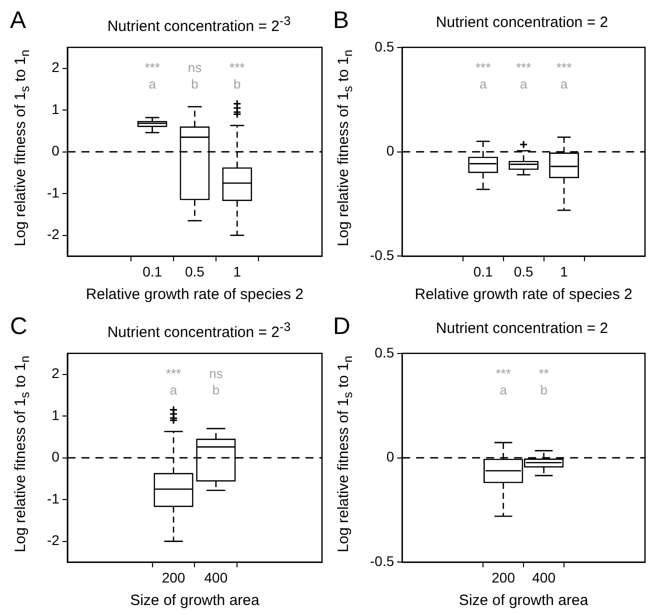 The width and height of the screenshot is (661, 615). I want to click on text: D, so click(341, 326).